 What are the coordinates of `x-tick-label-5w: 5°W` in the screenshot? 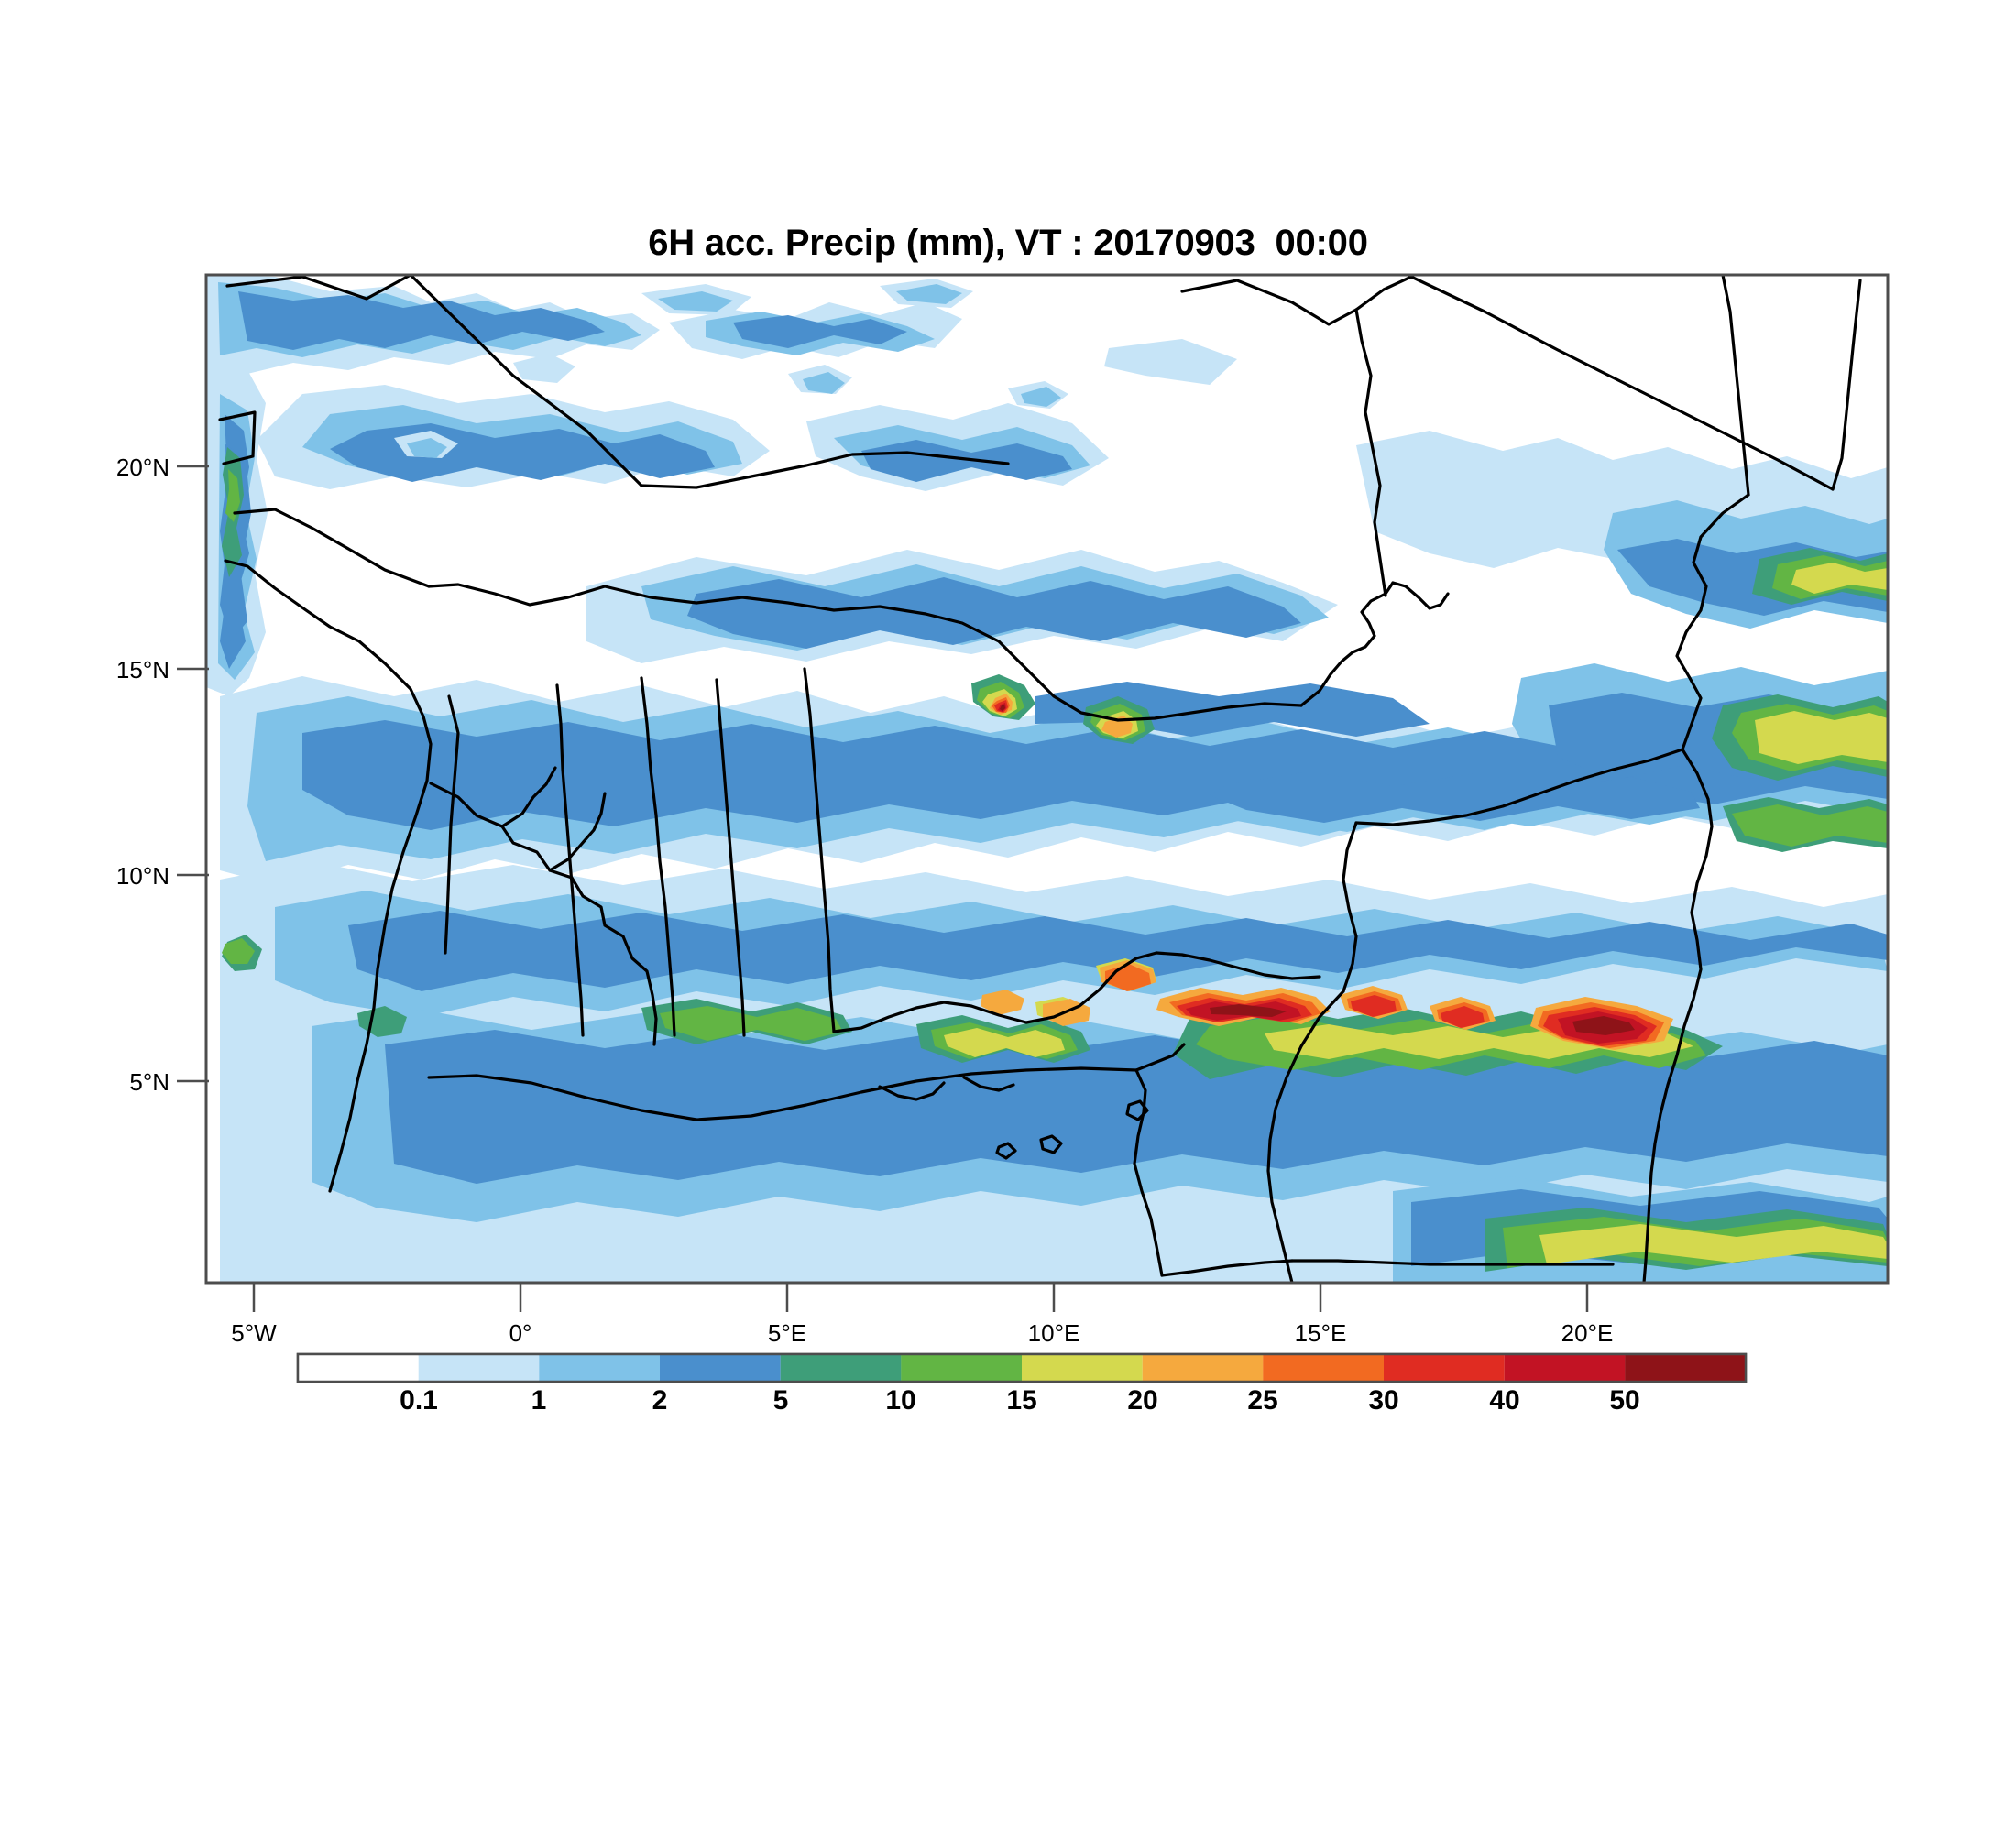 It's located at (254, 1333).